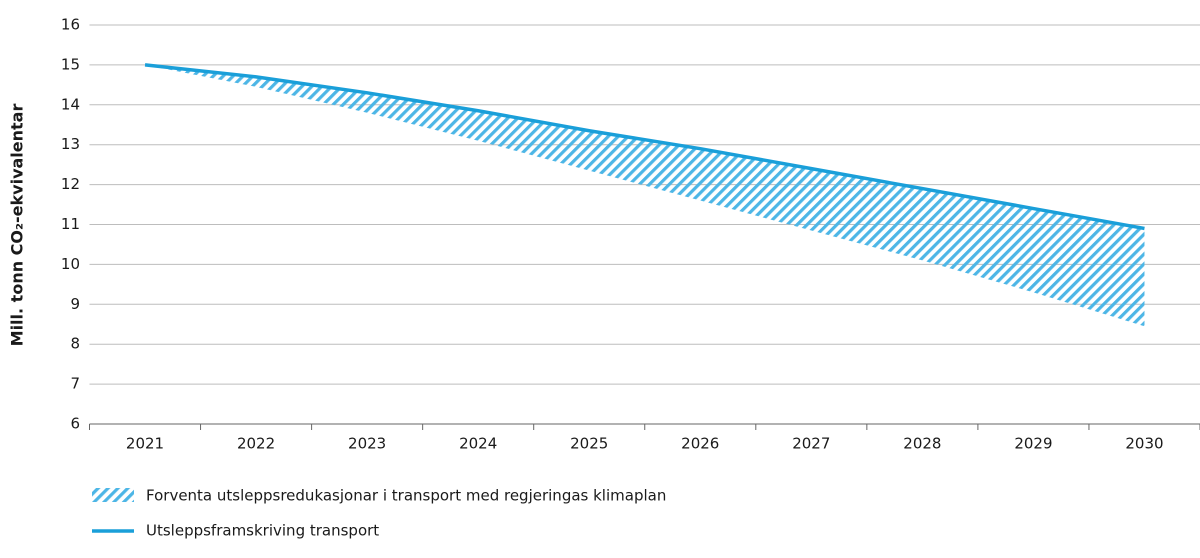 This screenshot has width=1200, height=558. Describe the element at coordinates (70, 104) in the screenshot. I see `y-tick-label: 14` at that location.